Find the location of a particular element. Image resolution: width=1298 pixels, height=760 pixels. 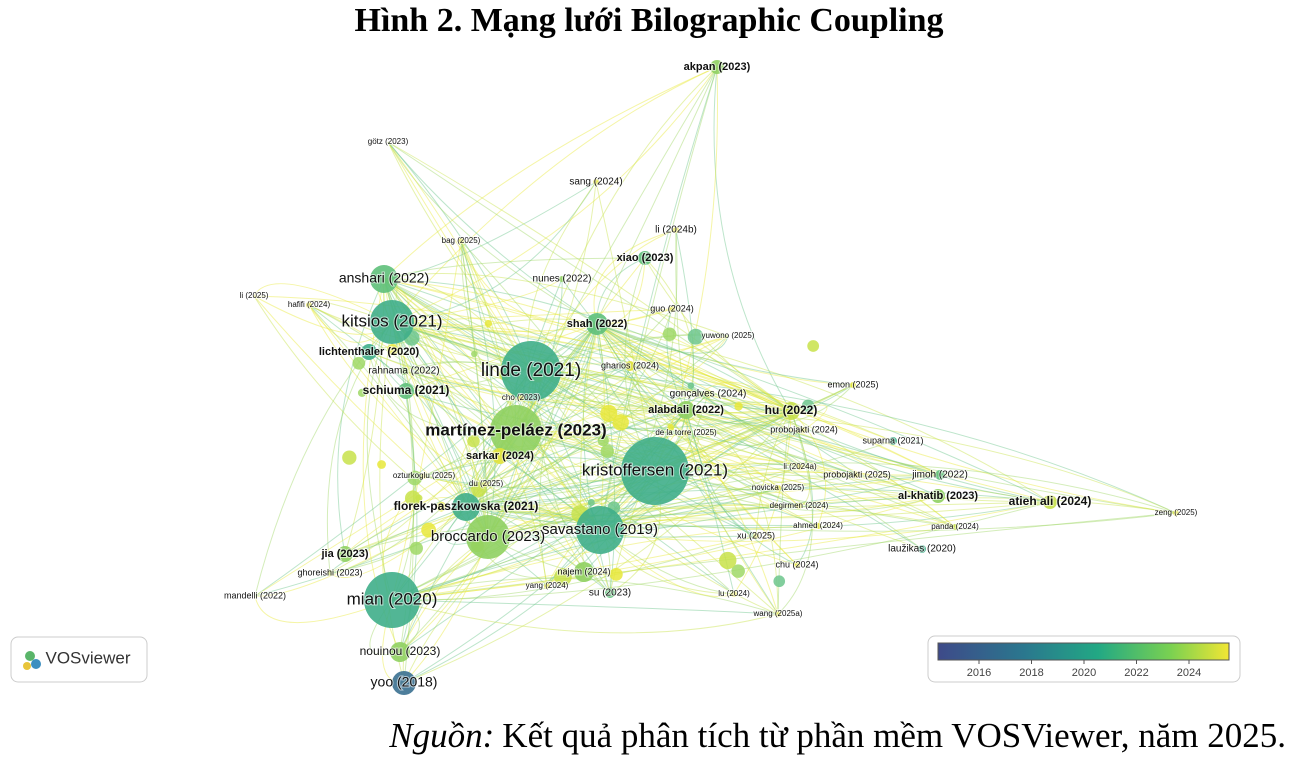

node-label: probojakti (2025) is located at coordinates (857, 474).